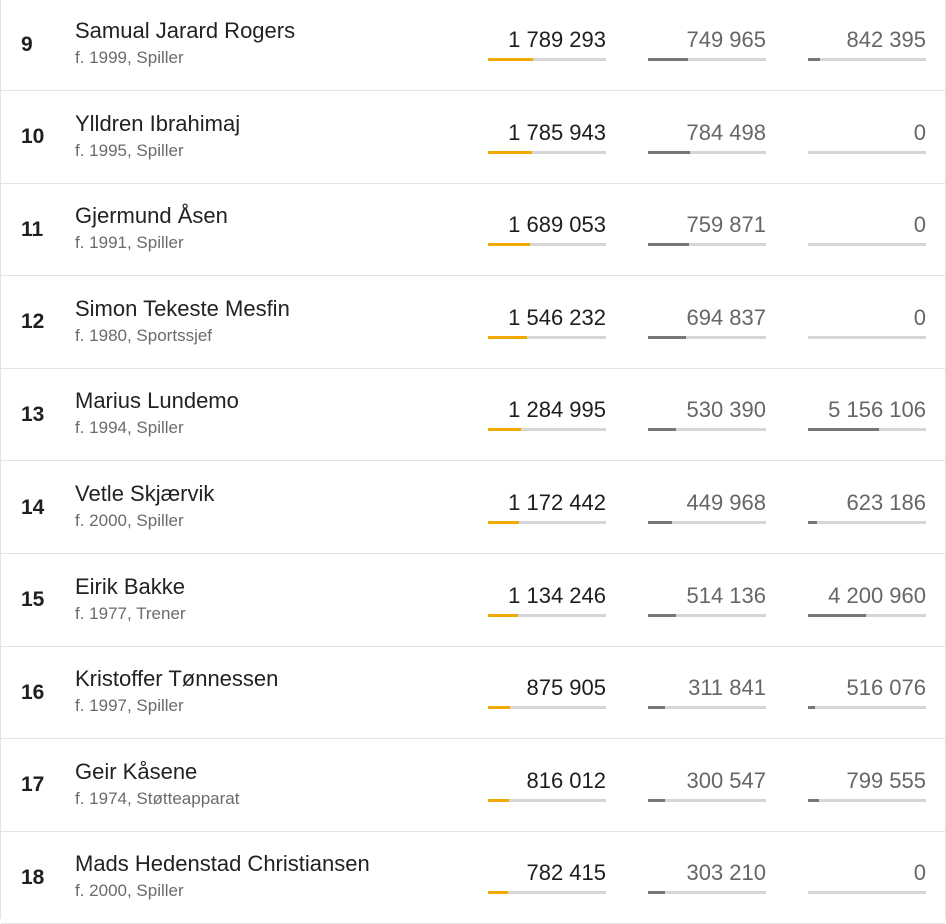 The image size is (946, 924). What do you see at coordinates (886, 688) in the screenshot?
I see `value-3: 516 076` at bounding box center [886, 688].